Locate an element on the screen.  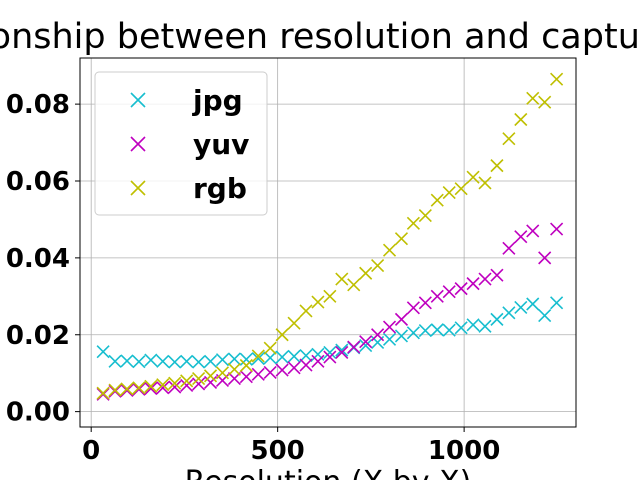
legend: jpg yuv rgb is located at coordinates (181, 143).